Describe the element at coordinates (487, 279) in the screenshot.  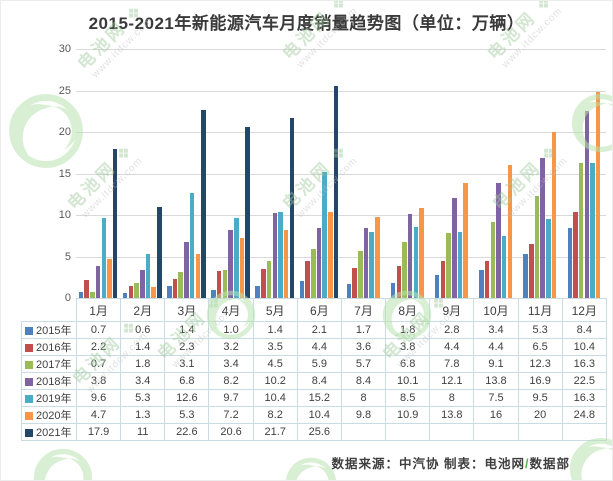
I see `bar-2016年-10月` at that location.